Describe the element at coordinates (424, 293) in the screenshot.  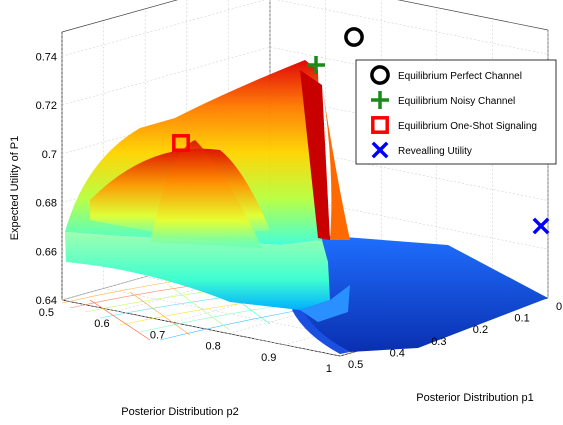
I see `blue-floor-surface` at that location.